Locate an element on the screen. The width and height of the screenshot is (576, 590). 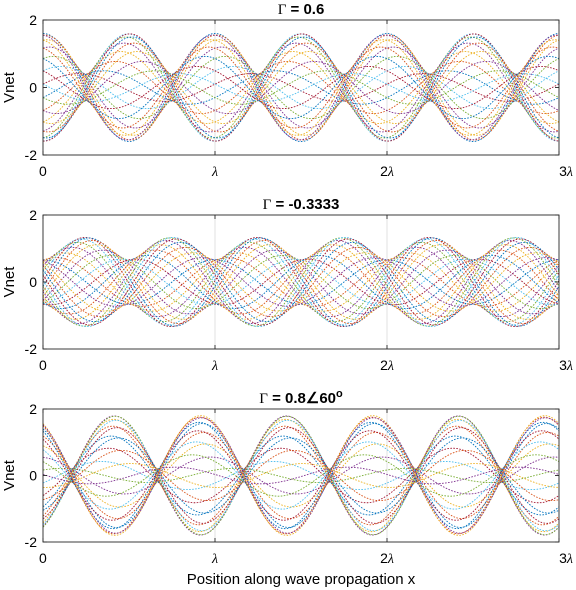
chart-title: Γ = 0.8∠60o is located at coordinates (301, 397).